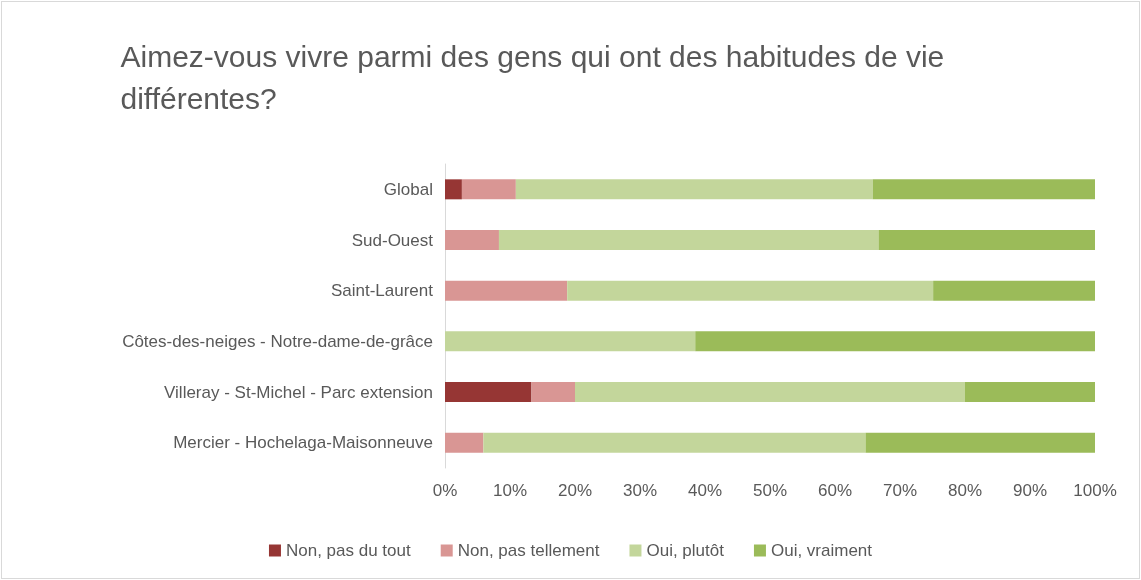  I want to click on legend-label: Non, pas tellement, so click(528, 550).